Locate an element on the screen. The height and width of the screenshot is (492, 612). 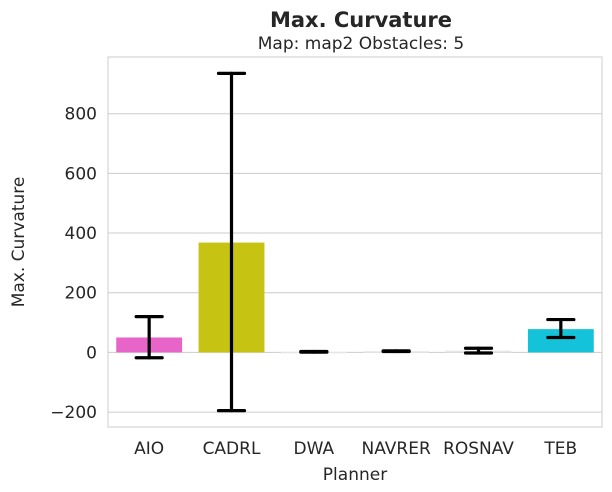
x-tick-label: AIO is located at coordinates (149, 449).